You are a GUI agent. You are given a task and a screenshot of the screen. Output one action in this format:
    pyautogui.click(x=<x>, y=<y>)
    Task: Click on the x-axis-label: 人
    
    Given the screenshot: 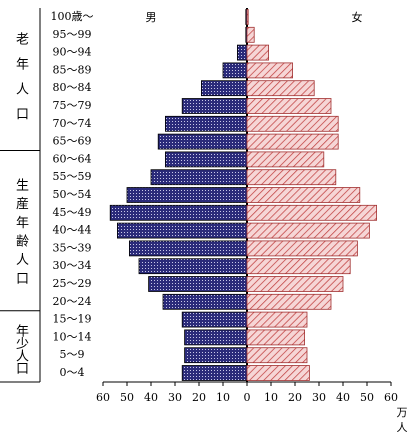 What is the action you would take?
    pyautogui.click(x=402, y=427)
    